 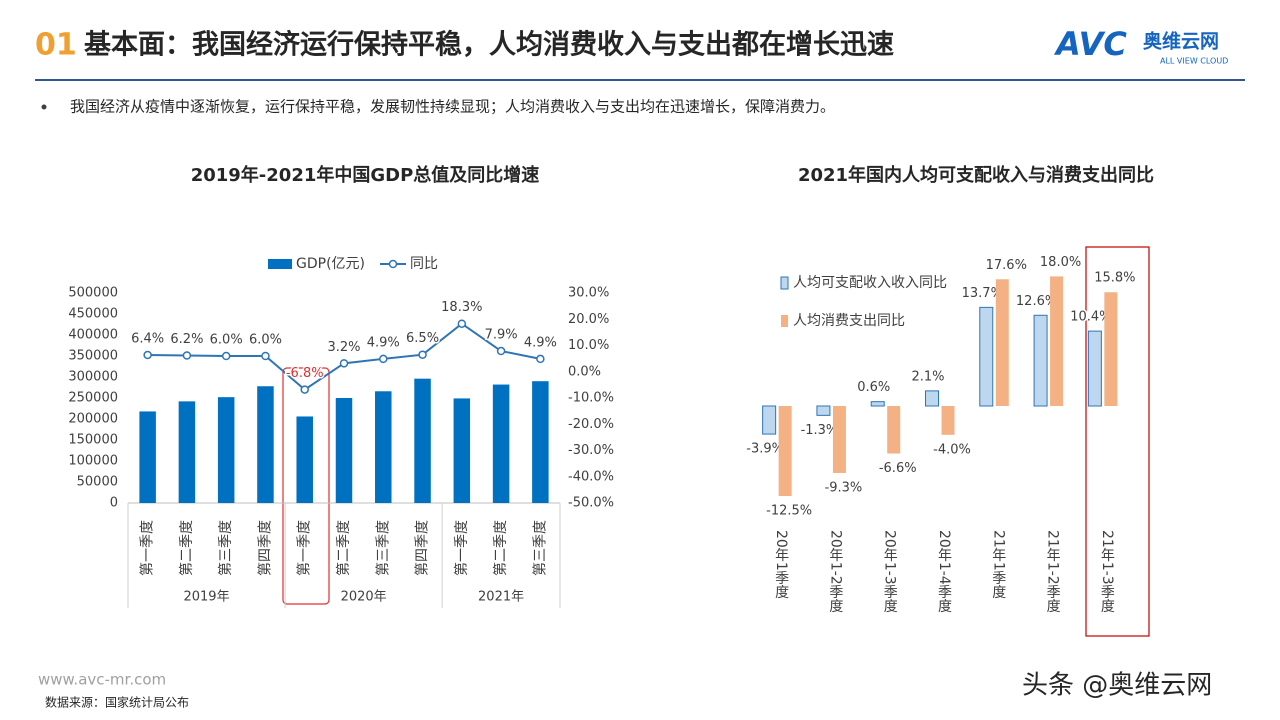 What do you see at coordinates (591, 424) in the screenshot?
I see `y2-tick-label: -20.0%` at bounding box center [591, 424].